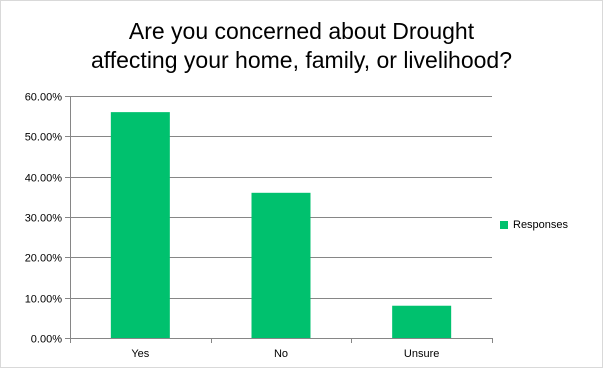 Image resolution: width=603 pixels, height=368 pixels. I want to click on y-tick-label: 40.00%, so click(44, 179).